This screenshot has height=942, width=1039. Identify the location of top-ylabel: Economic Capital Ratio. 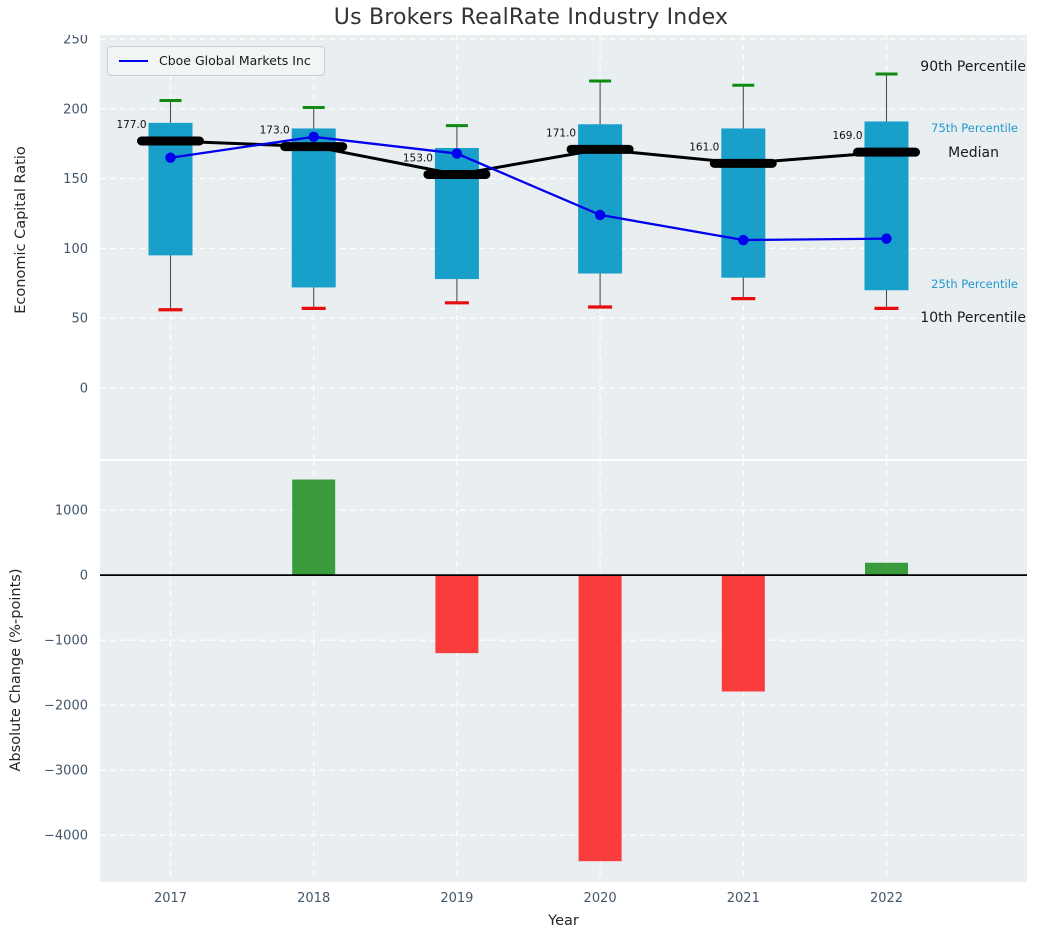
(21, 230).